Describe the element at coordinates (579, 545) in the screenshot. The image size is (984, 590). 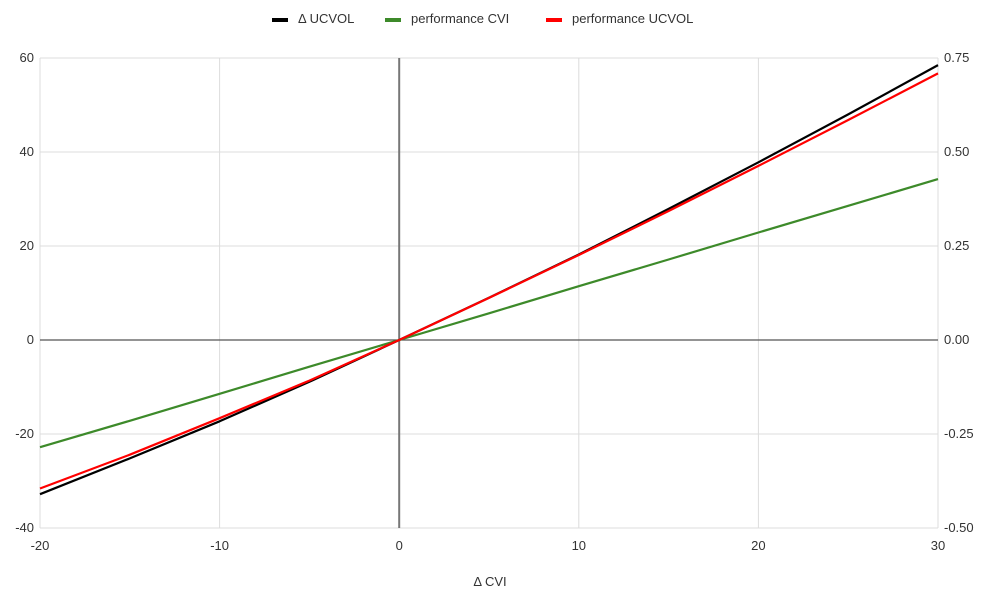
I see `x-tick-label: 10` at that location.